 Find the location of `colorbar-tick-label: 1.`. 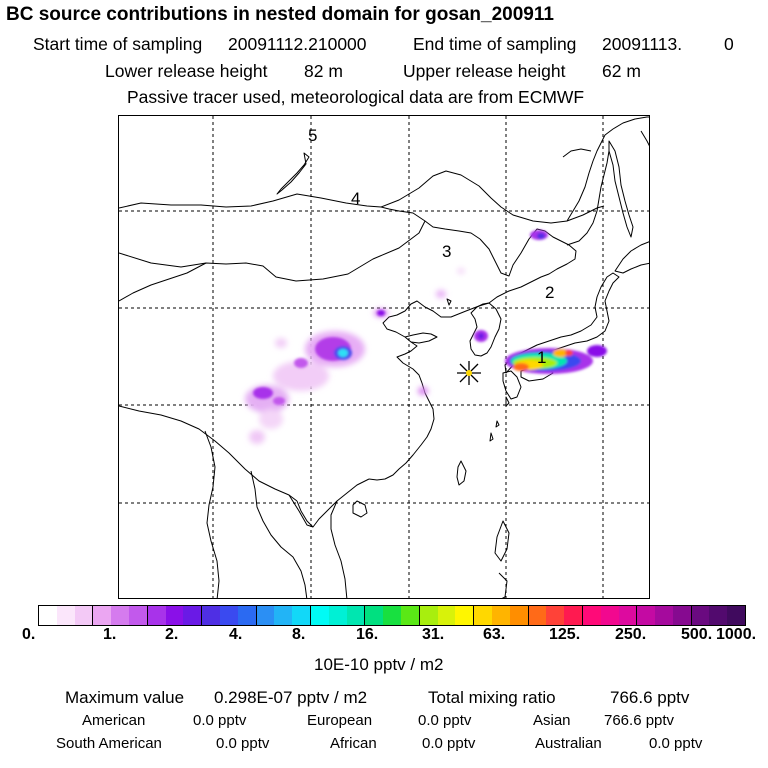

colorbar-tick-label: 1. is located at coordinates (110, 634).